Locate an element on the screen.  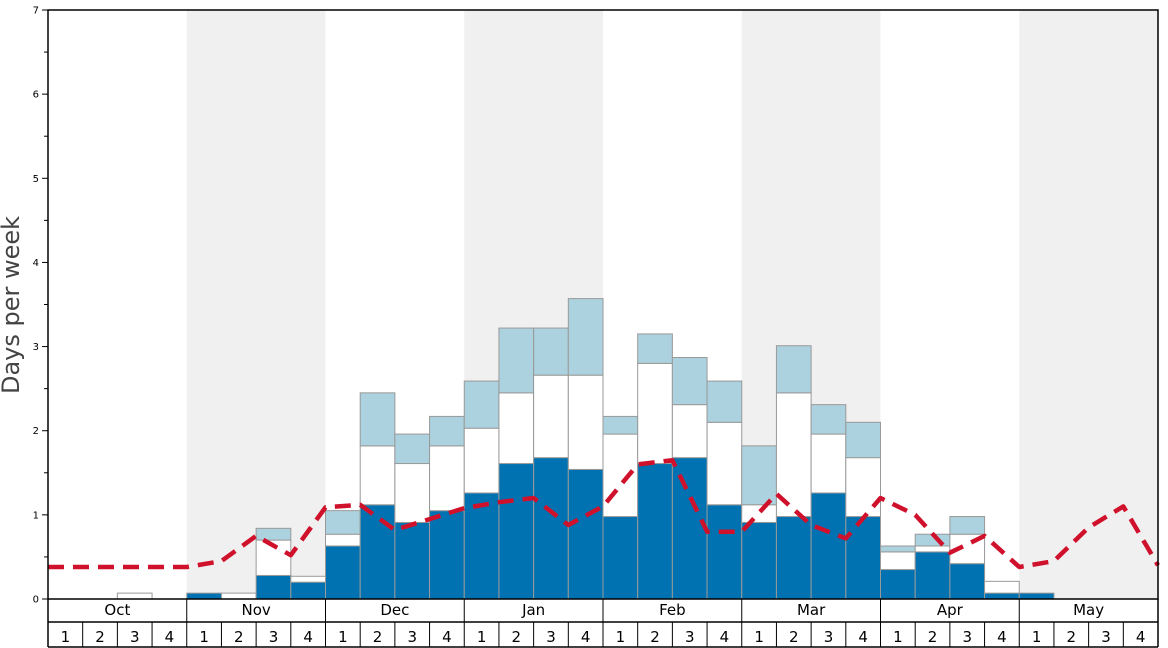
month-label-nov: Nov is located at coordinates (255, 610).